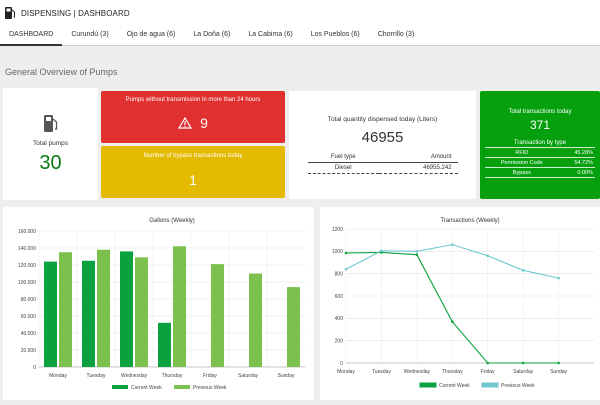  I want to click on y-tick-label: 80.000, so click(29, 300).